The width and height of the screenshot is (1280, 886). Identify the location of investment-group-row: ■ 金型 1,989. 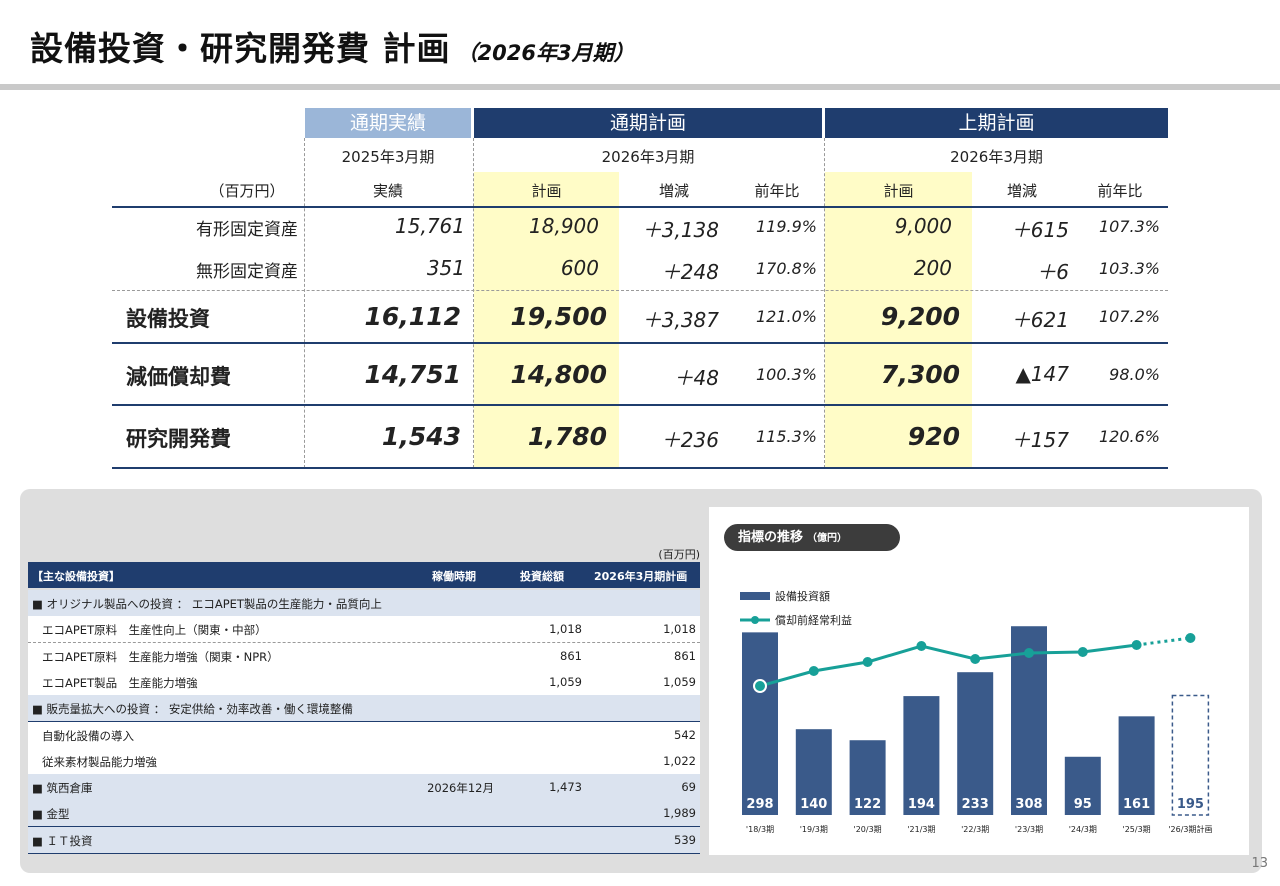
(364, 814).